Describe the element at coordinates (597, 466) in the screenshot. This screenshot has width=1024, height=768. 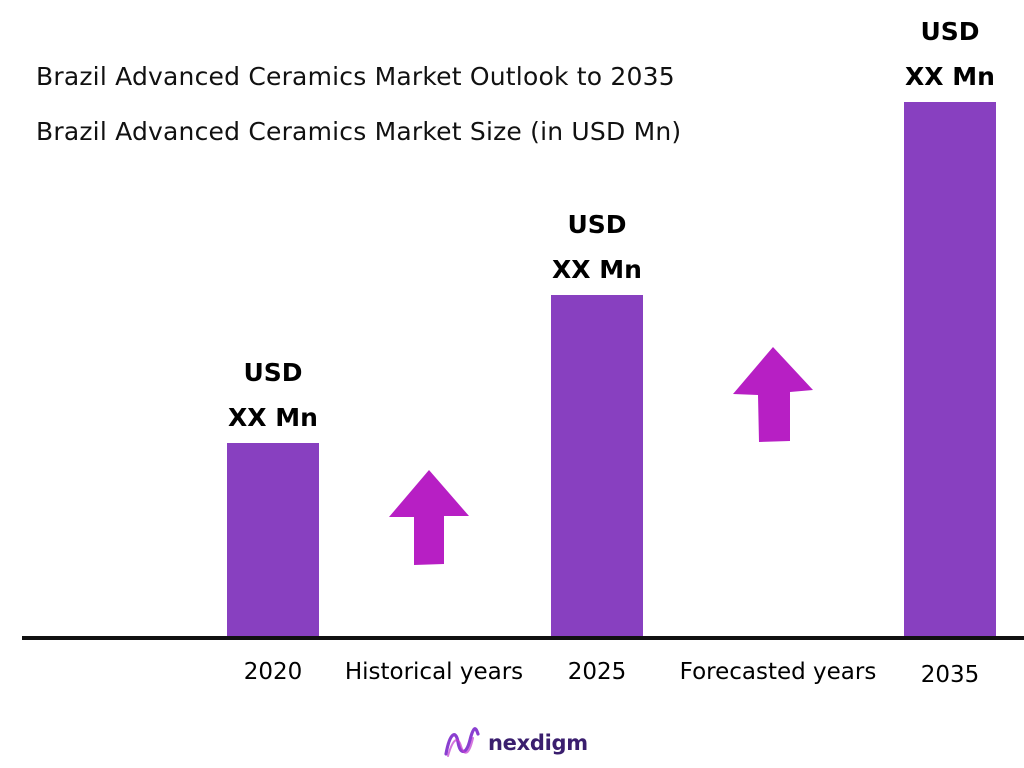
I see `bar-2025` at that location.